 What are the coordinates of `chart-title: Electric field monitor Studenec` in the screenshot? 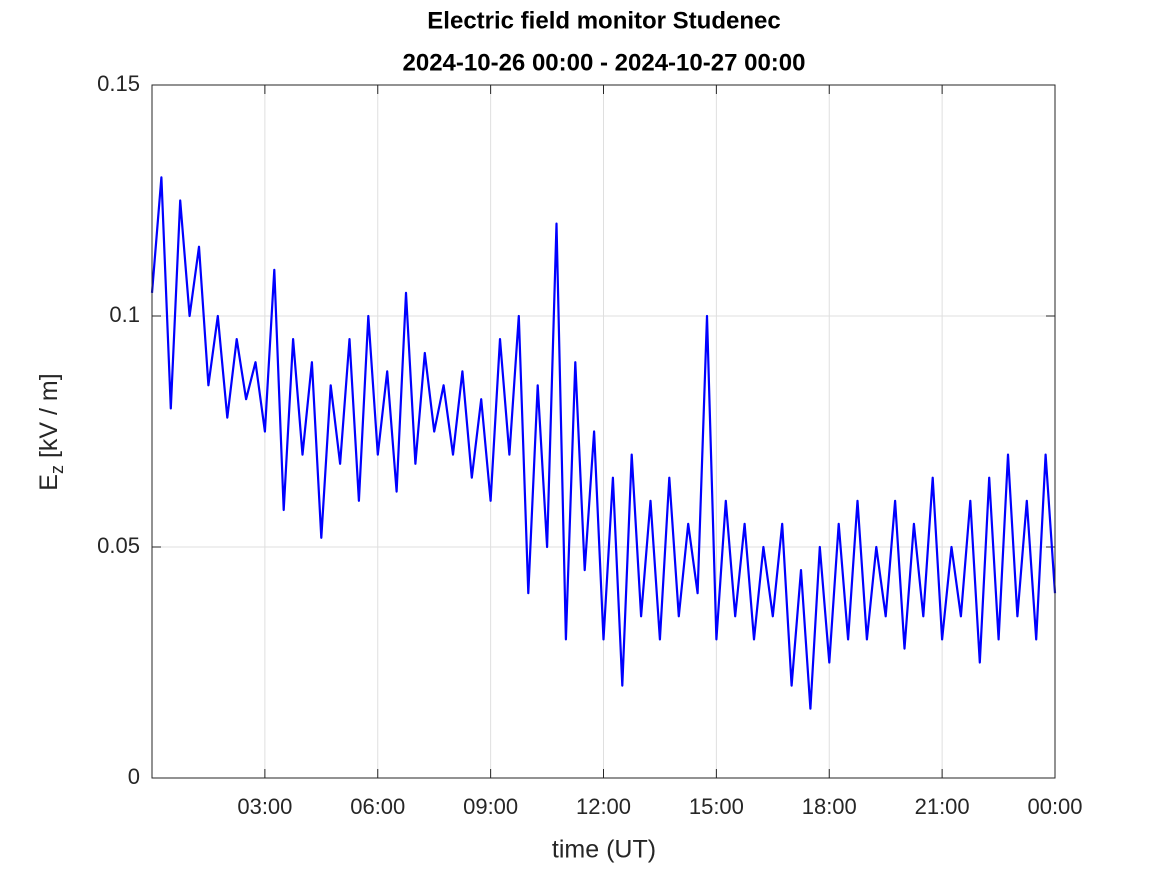 It's located at (603, 20).